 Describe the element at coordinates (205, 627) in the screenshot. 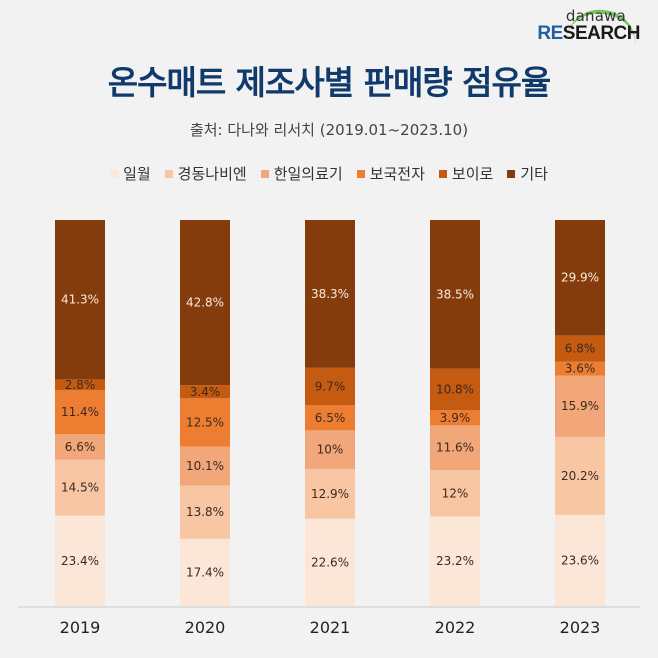

I see `x-tick-label: 2020` at that location.